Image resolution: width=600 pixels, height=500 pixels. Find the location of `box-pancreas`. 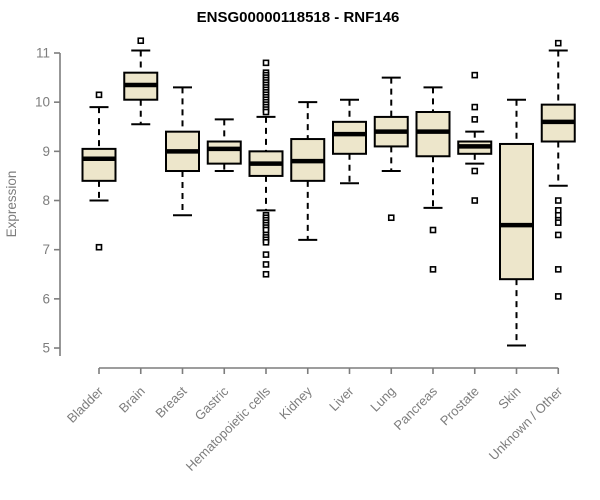

box-pancreas is located at coordinates (433, 179).